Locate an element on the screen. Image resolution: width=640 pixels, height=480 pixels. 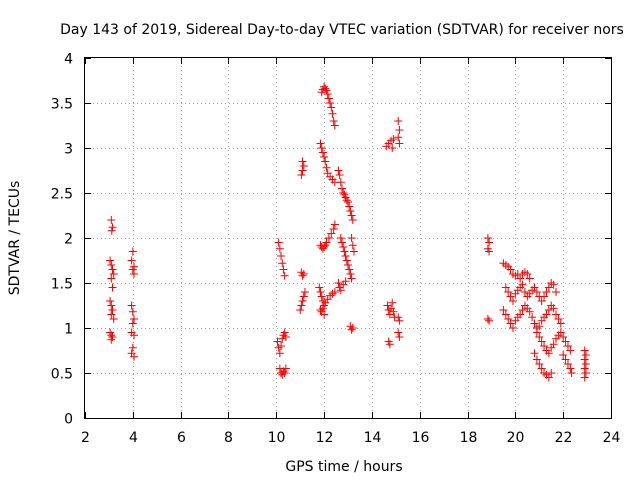
x-tick-label: 6 is located at coordinates (181, 438).